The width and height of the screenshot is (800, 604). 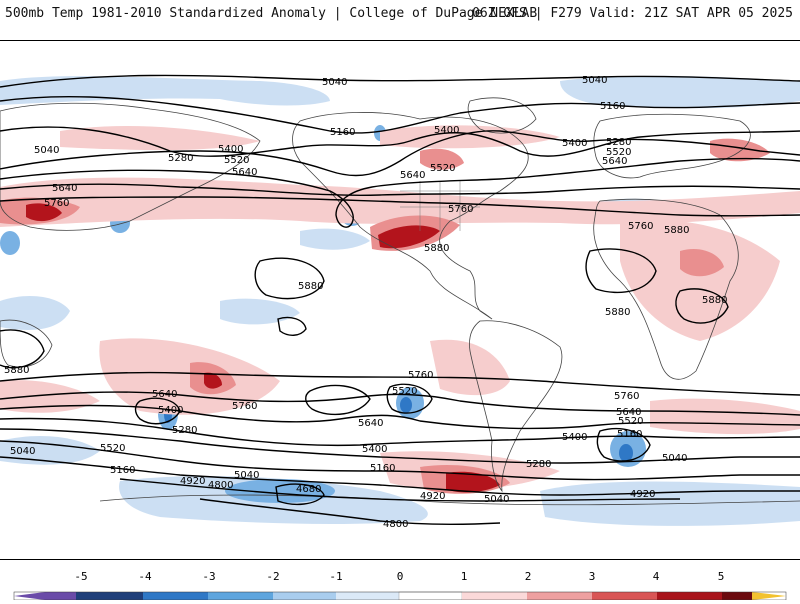 I want to click on colorbar-tick-label: 2, so click(x=528, y=576).